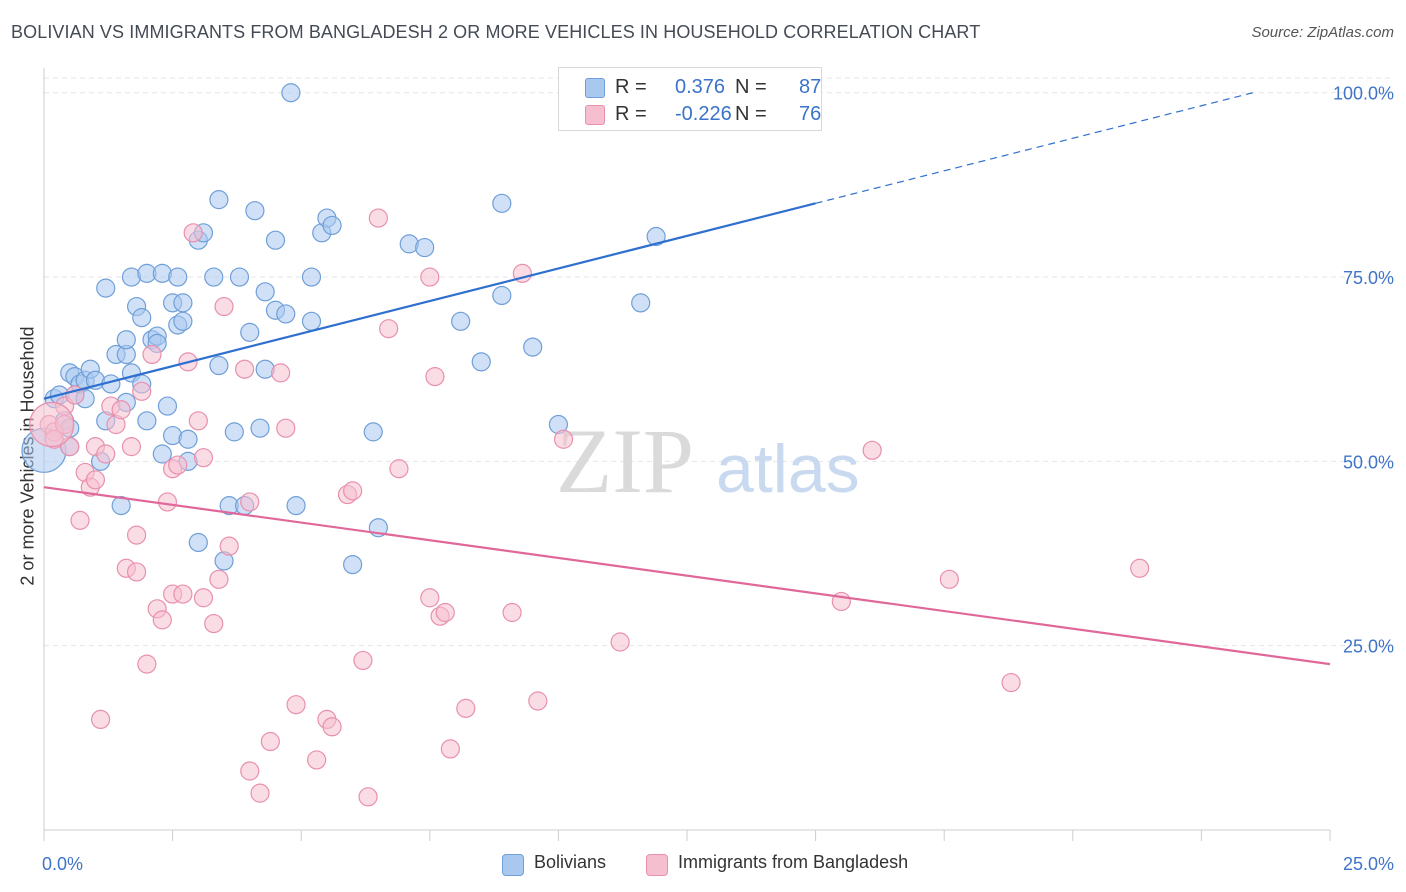 The height and width of the screenshot is (892, 1406). Describe the element at coordinates (657, 865) in the screenshot. I see `bangladesh-legend-swatch` at that location.